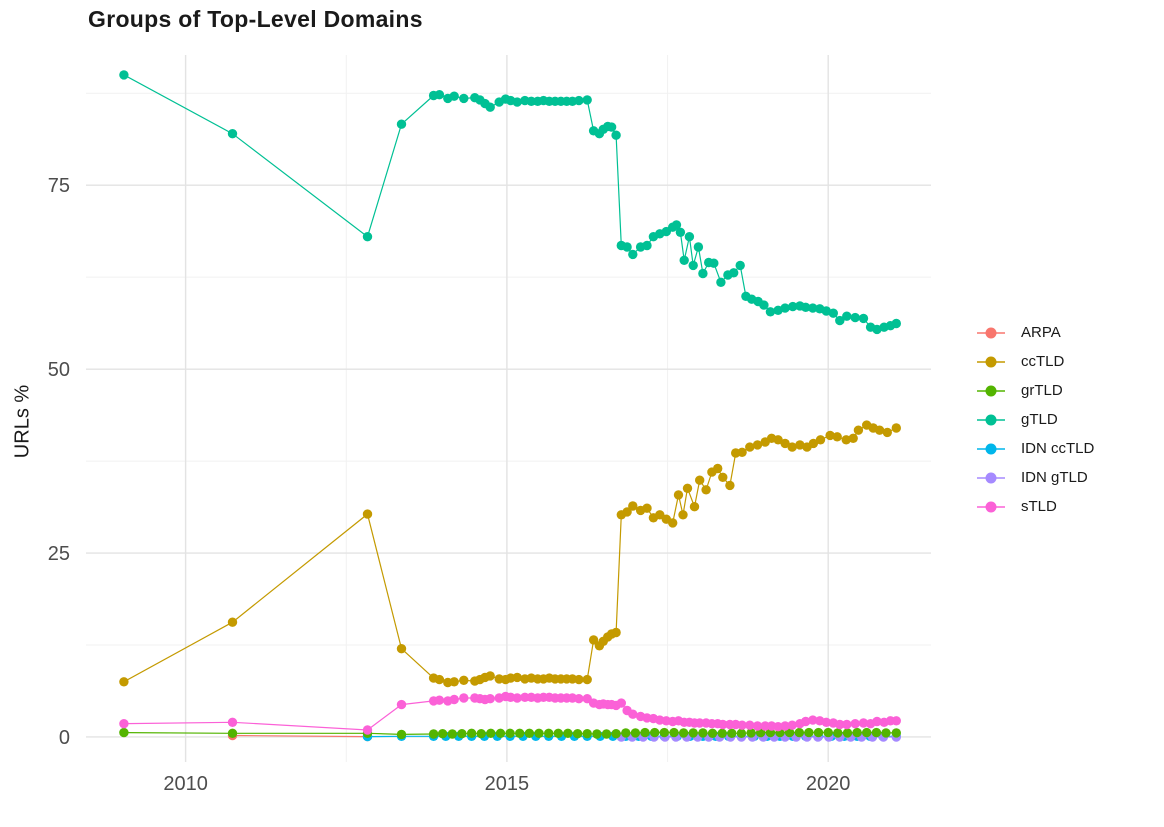 The image size is (1164, 827). Describe the element at coordinates (1054, 477) in the screenshot. I see `legend-label: IDN gTLD` at that location.